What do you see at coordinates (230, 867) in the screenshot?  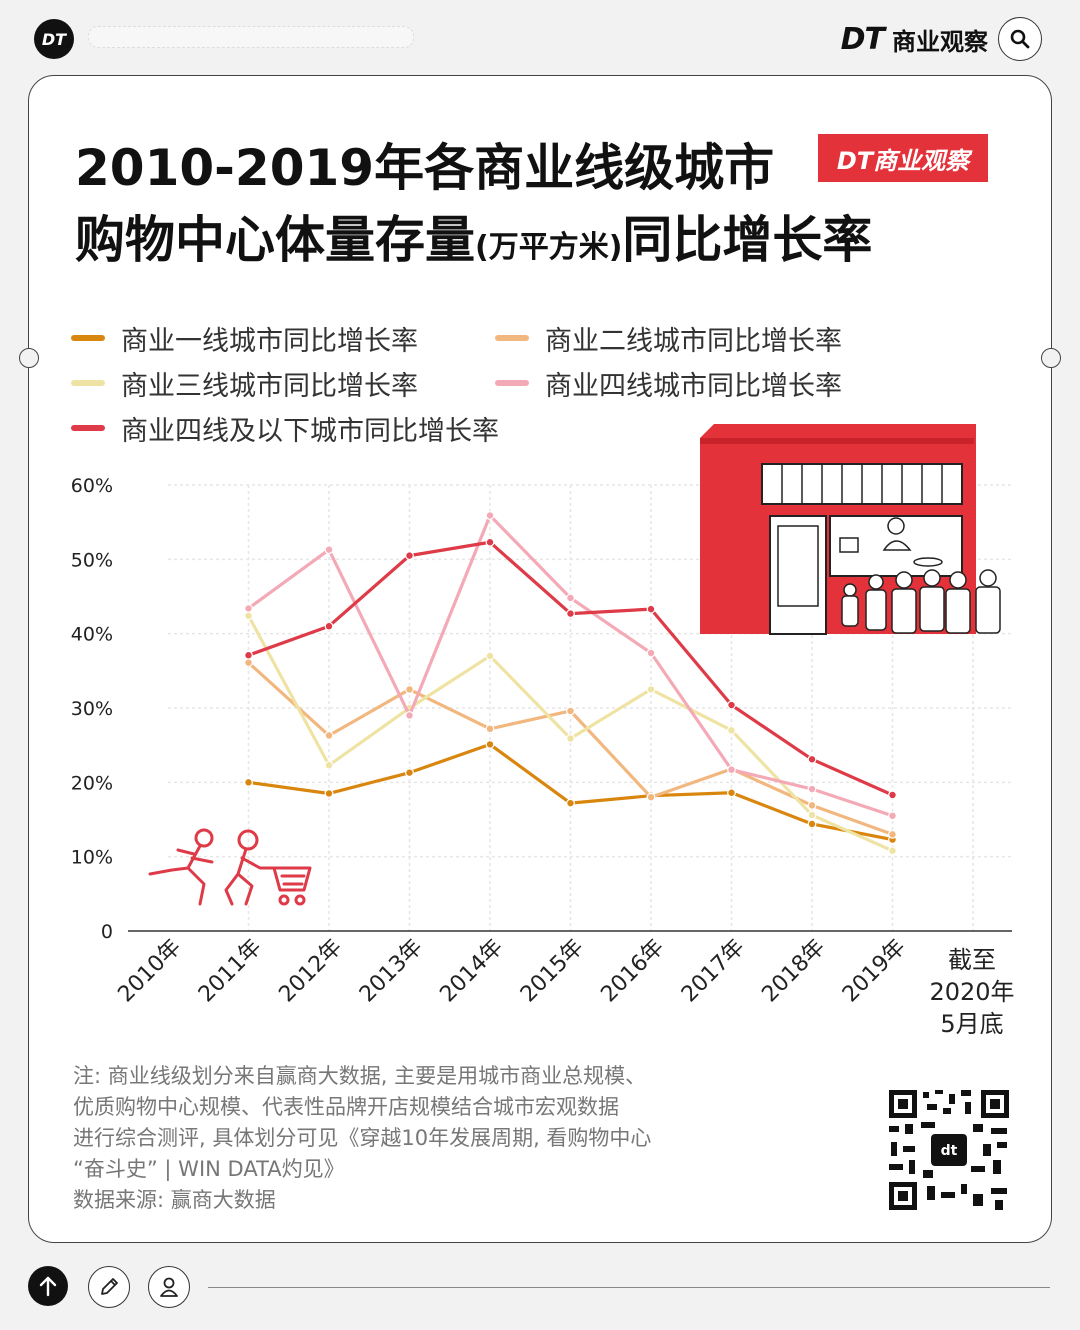 I see `shoppers-illustration` at bounding box center [230, 867].